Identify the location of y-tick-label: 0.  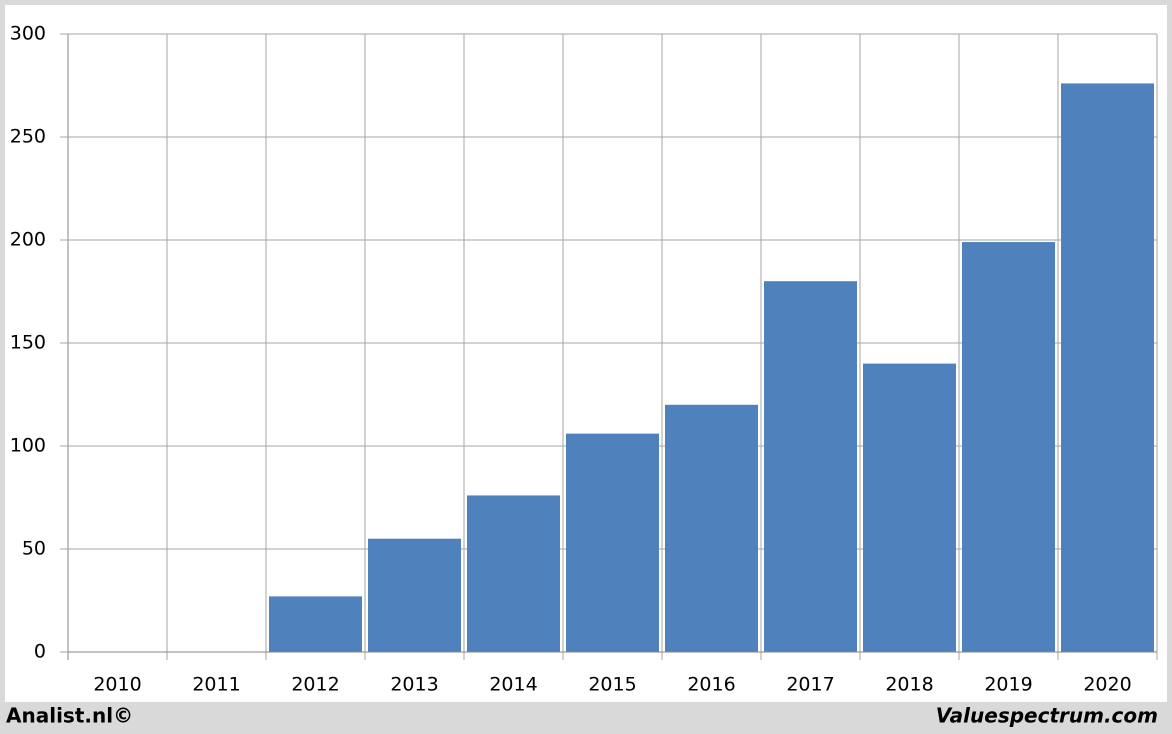
(40, 652).